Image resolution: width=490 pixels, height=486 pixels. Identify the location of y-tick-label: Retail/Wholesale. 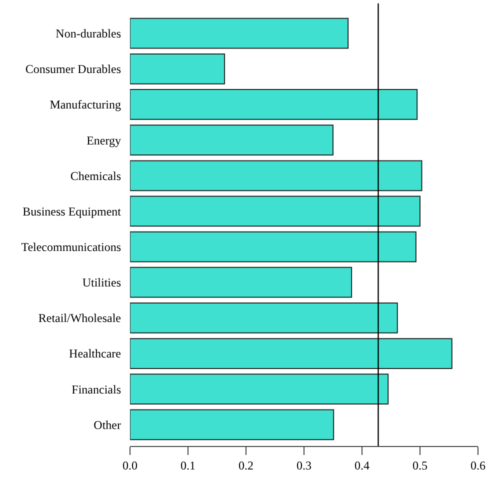
(79, 318).